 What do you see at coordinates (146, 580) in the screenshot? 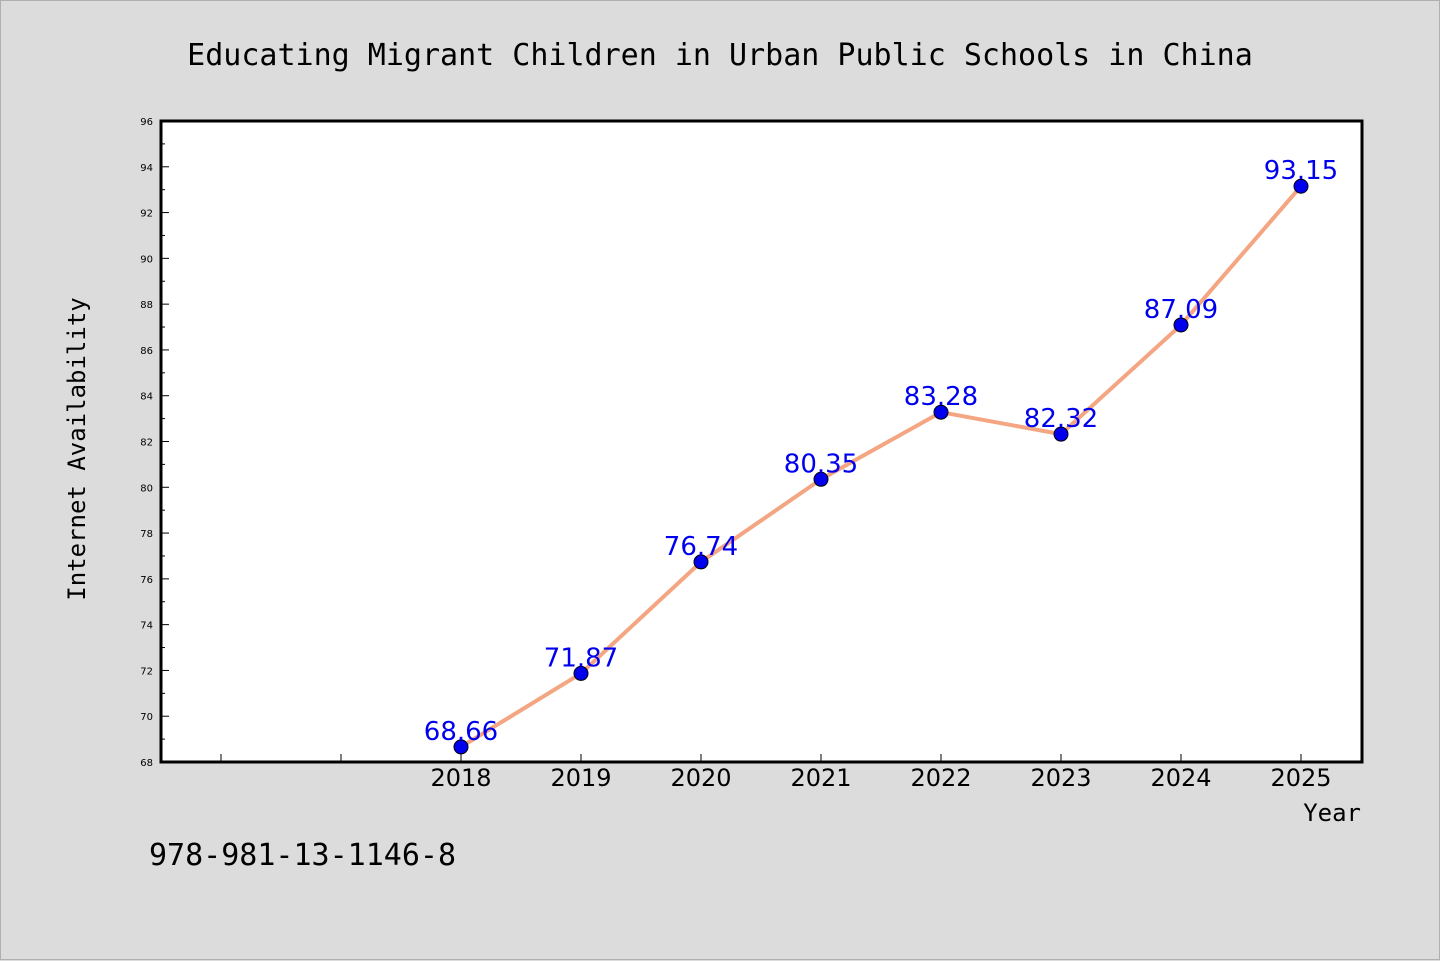
I see `y-tick-label: 76` at bounding box center [146, 580].